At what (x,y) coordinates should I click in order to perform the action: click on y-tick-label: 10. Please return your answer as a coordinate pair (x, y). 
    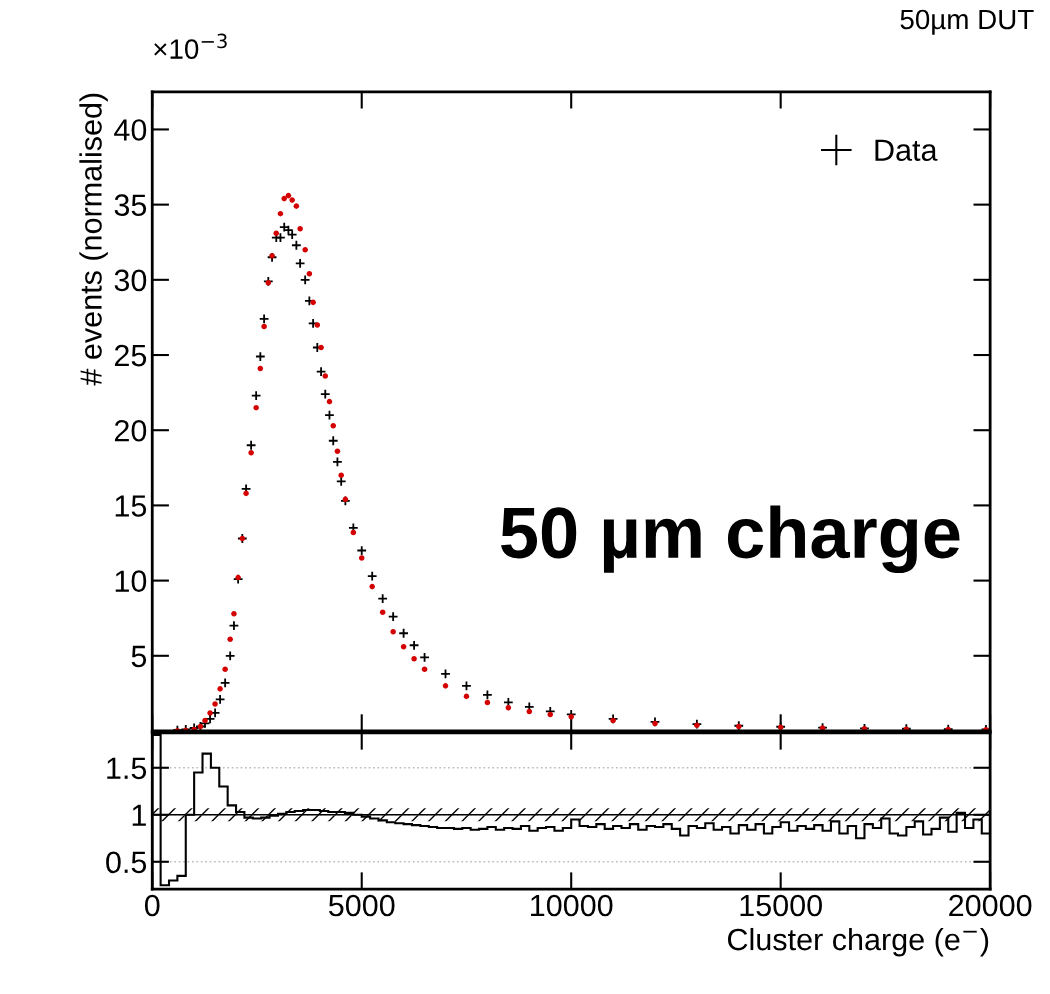
    Looking at the image, I should click on (131, 581).